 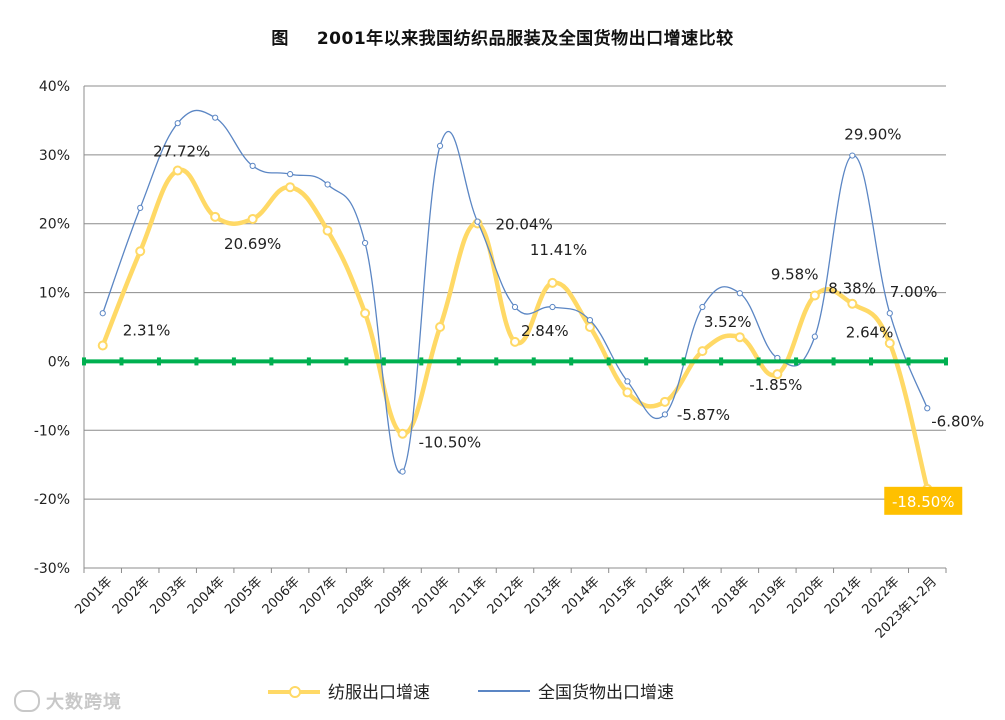 What do you see at coordinates (768, 595) in the screenshot?
I see `x-tick-label: 2019年` at bounding box center [768, 595].